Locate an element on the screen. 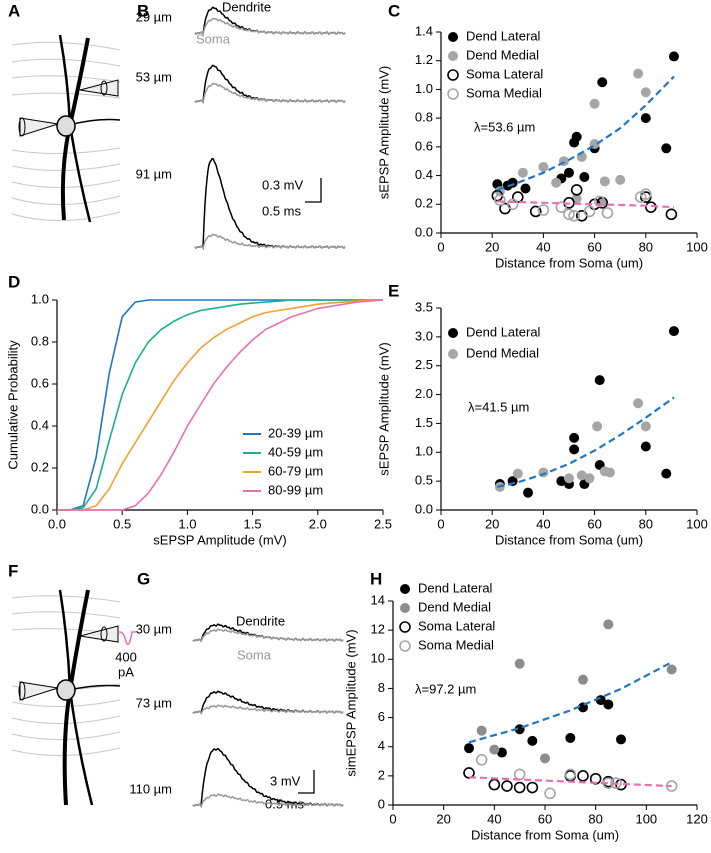 The image size is (711, 853). scale-time: 0.5 ms is located at coordinates (282, 210).